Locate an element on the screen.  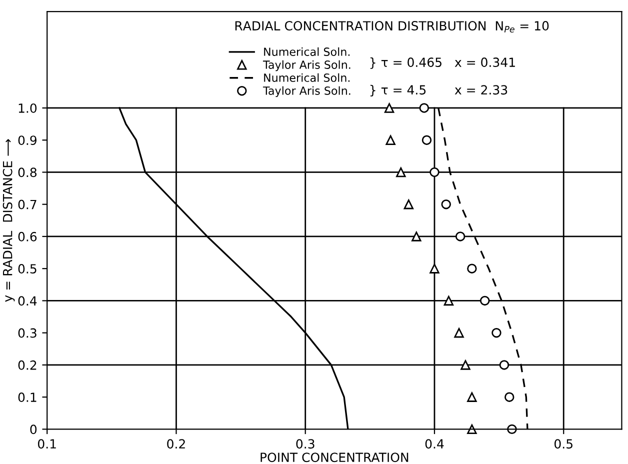
y-tick-label: 1.0 is located at coordinates (27, 108).